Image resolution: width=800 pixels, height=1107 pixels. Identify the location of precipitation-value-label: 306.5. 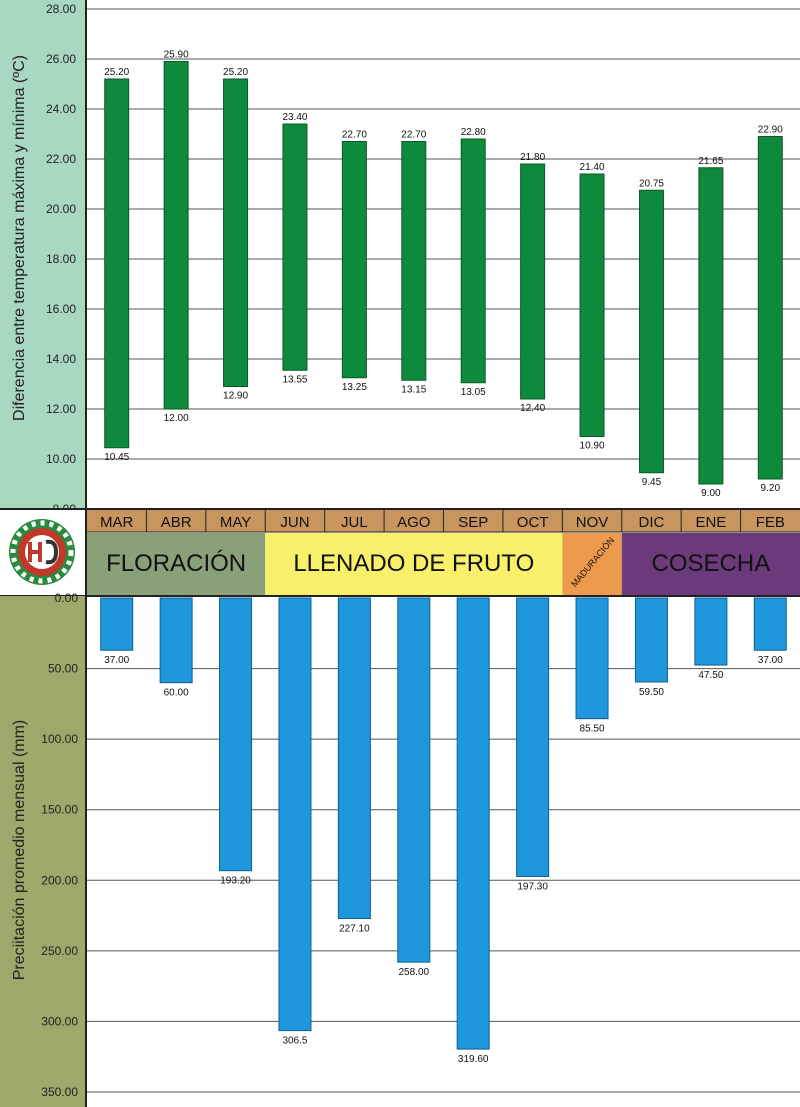
(294, 1041).